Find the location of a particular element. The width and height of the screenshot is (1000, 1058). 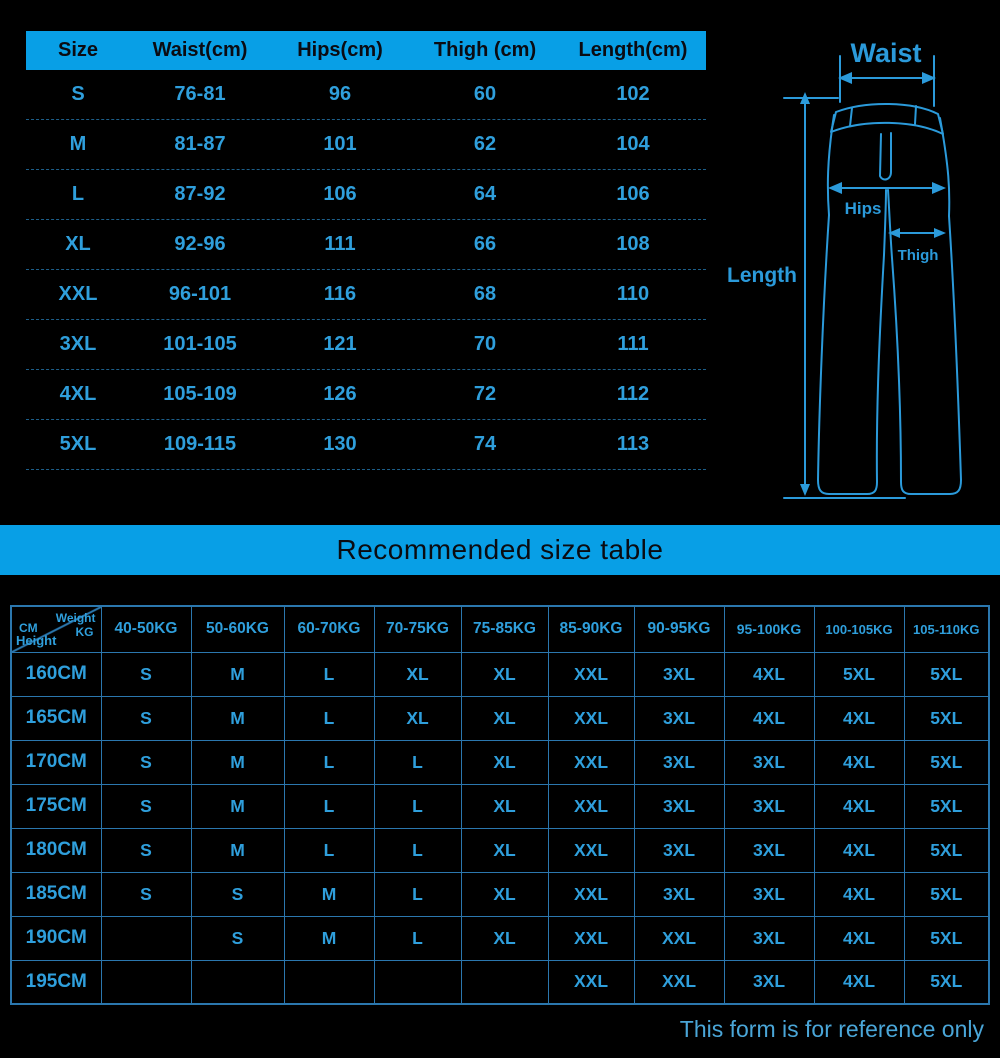

height-cell: 195CM is located at coordinates (56, 982).